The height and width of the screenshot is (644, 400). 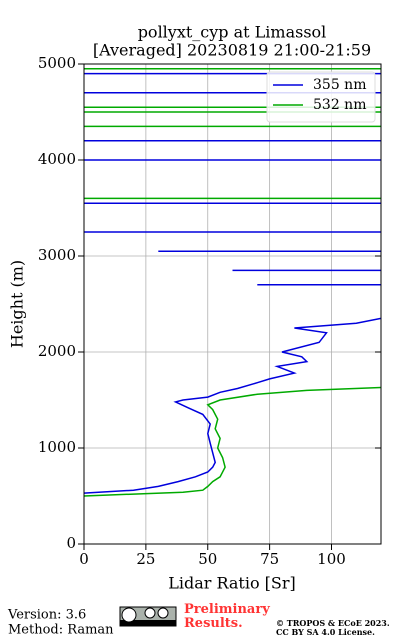 What do you see at coordinates (232, 583) in the screenshot?
I see `x-axis-label: Lidar Ratio [Sr]` at bounding box center [232, 583].